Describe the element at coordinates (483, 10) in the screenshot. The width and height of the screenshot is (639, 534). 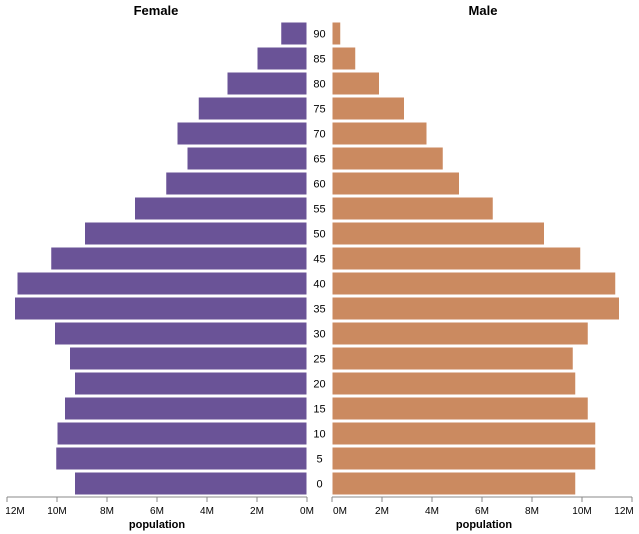
I see `male-panel-title: Male` at that location.